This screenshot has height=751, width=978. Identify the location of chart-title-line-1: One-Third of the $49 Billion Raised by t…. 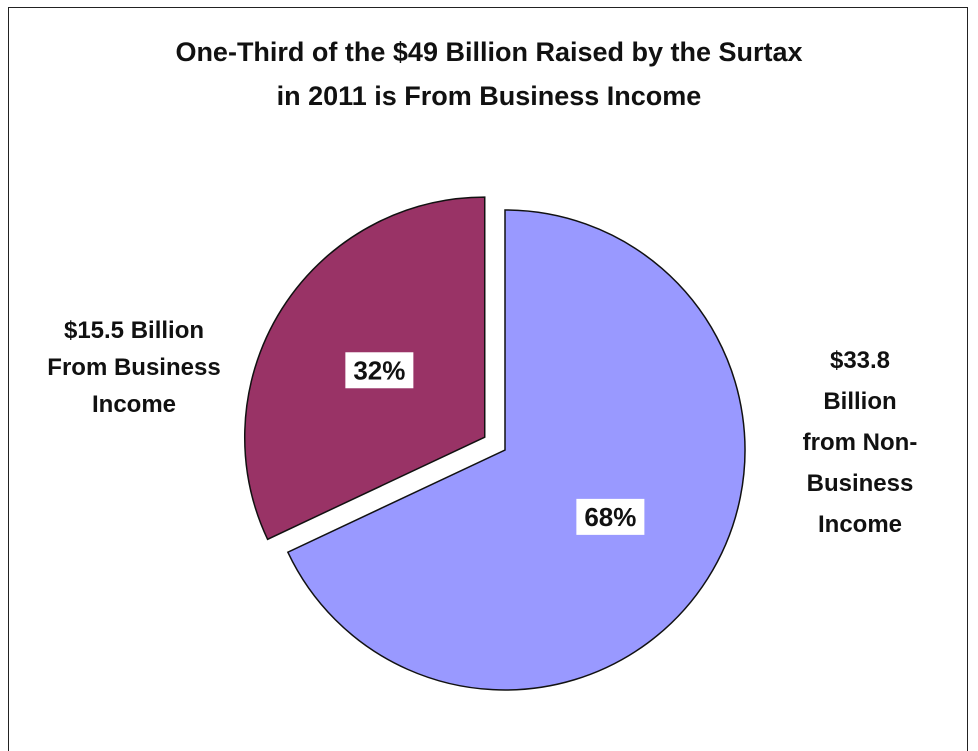
(489, 52).